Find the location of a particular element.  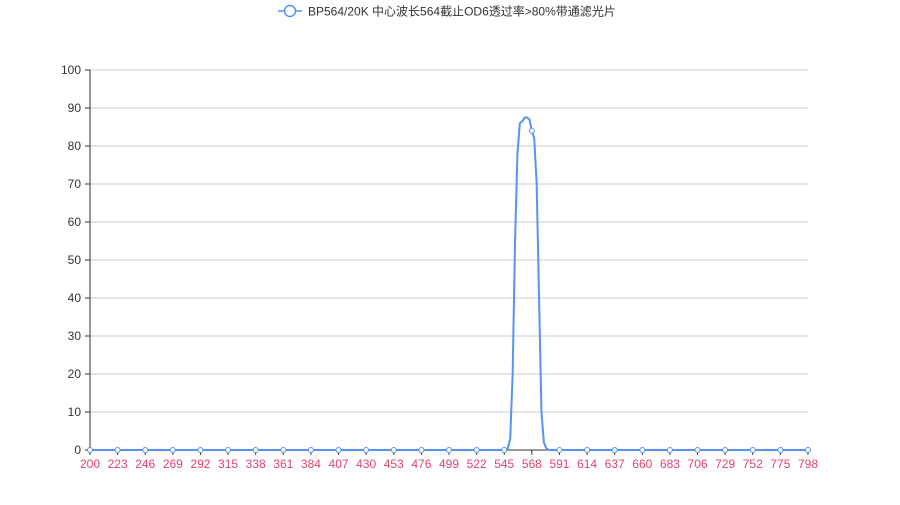

x-tick-label: 614 is located at coordinates (587, 464).